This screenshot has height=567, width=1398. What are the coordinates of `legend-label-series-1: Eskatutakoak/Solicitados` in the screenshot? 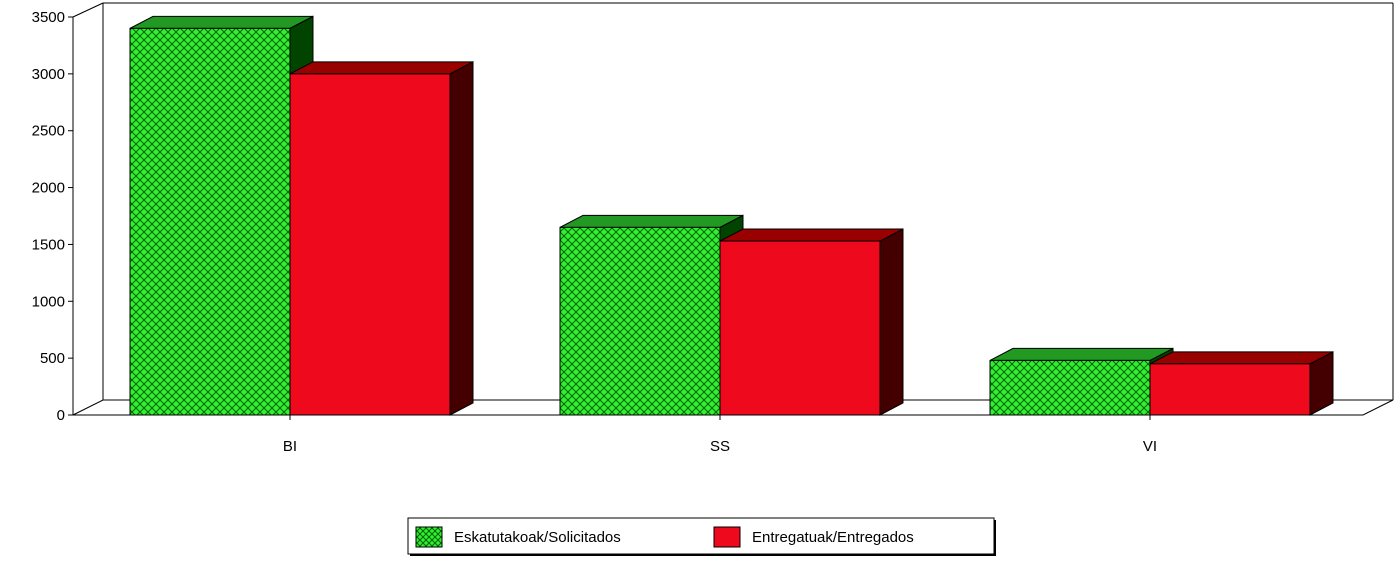 It's located at (537, 537).